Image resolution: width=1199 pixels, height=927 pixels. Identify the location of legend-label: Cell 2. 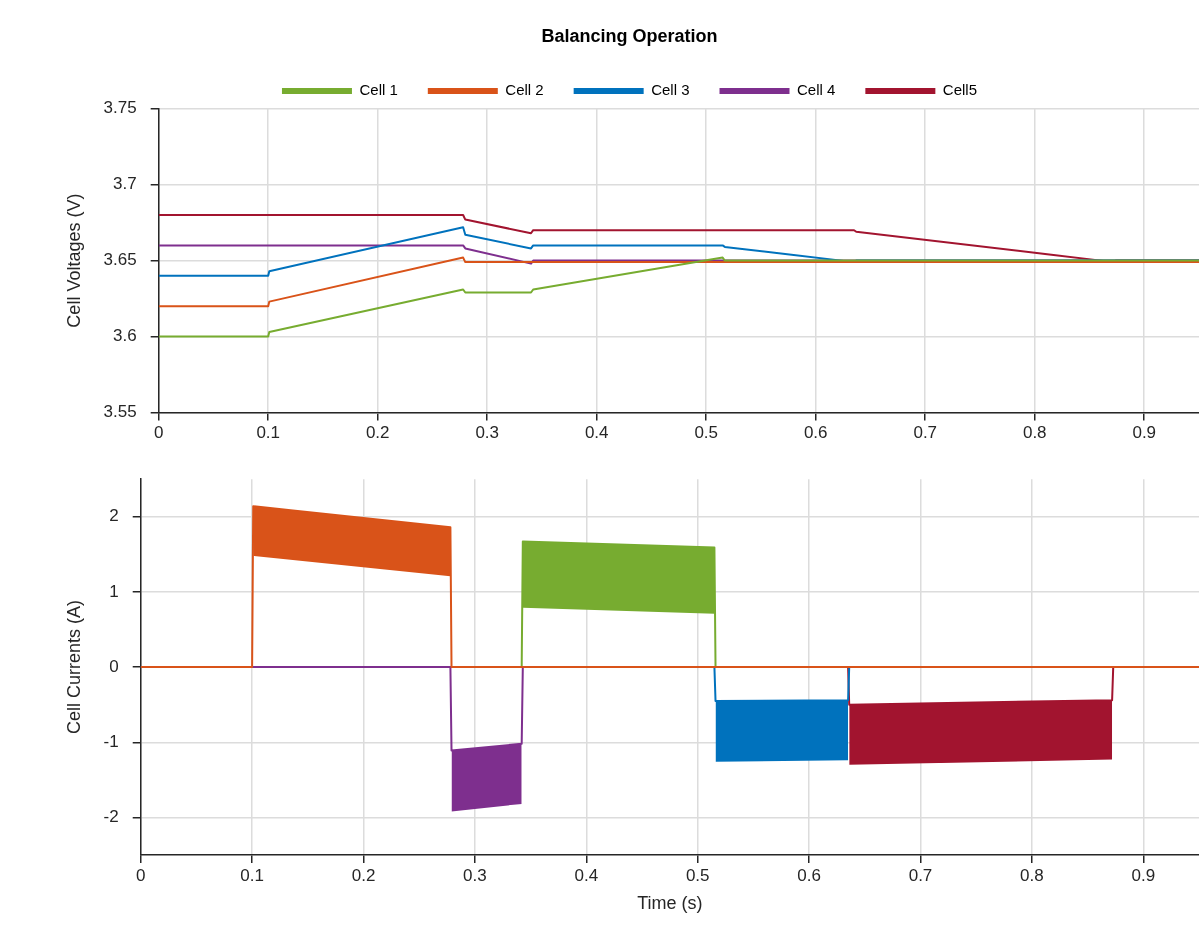
(524, 90).